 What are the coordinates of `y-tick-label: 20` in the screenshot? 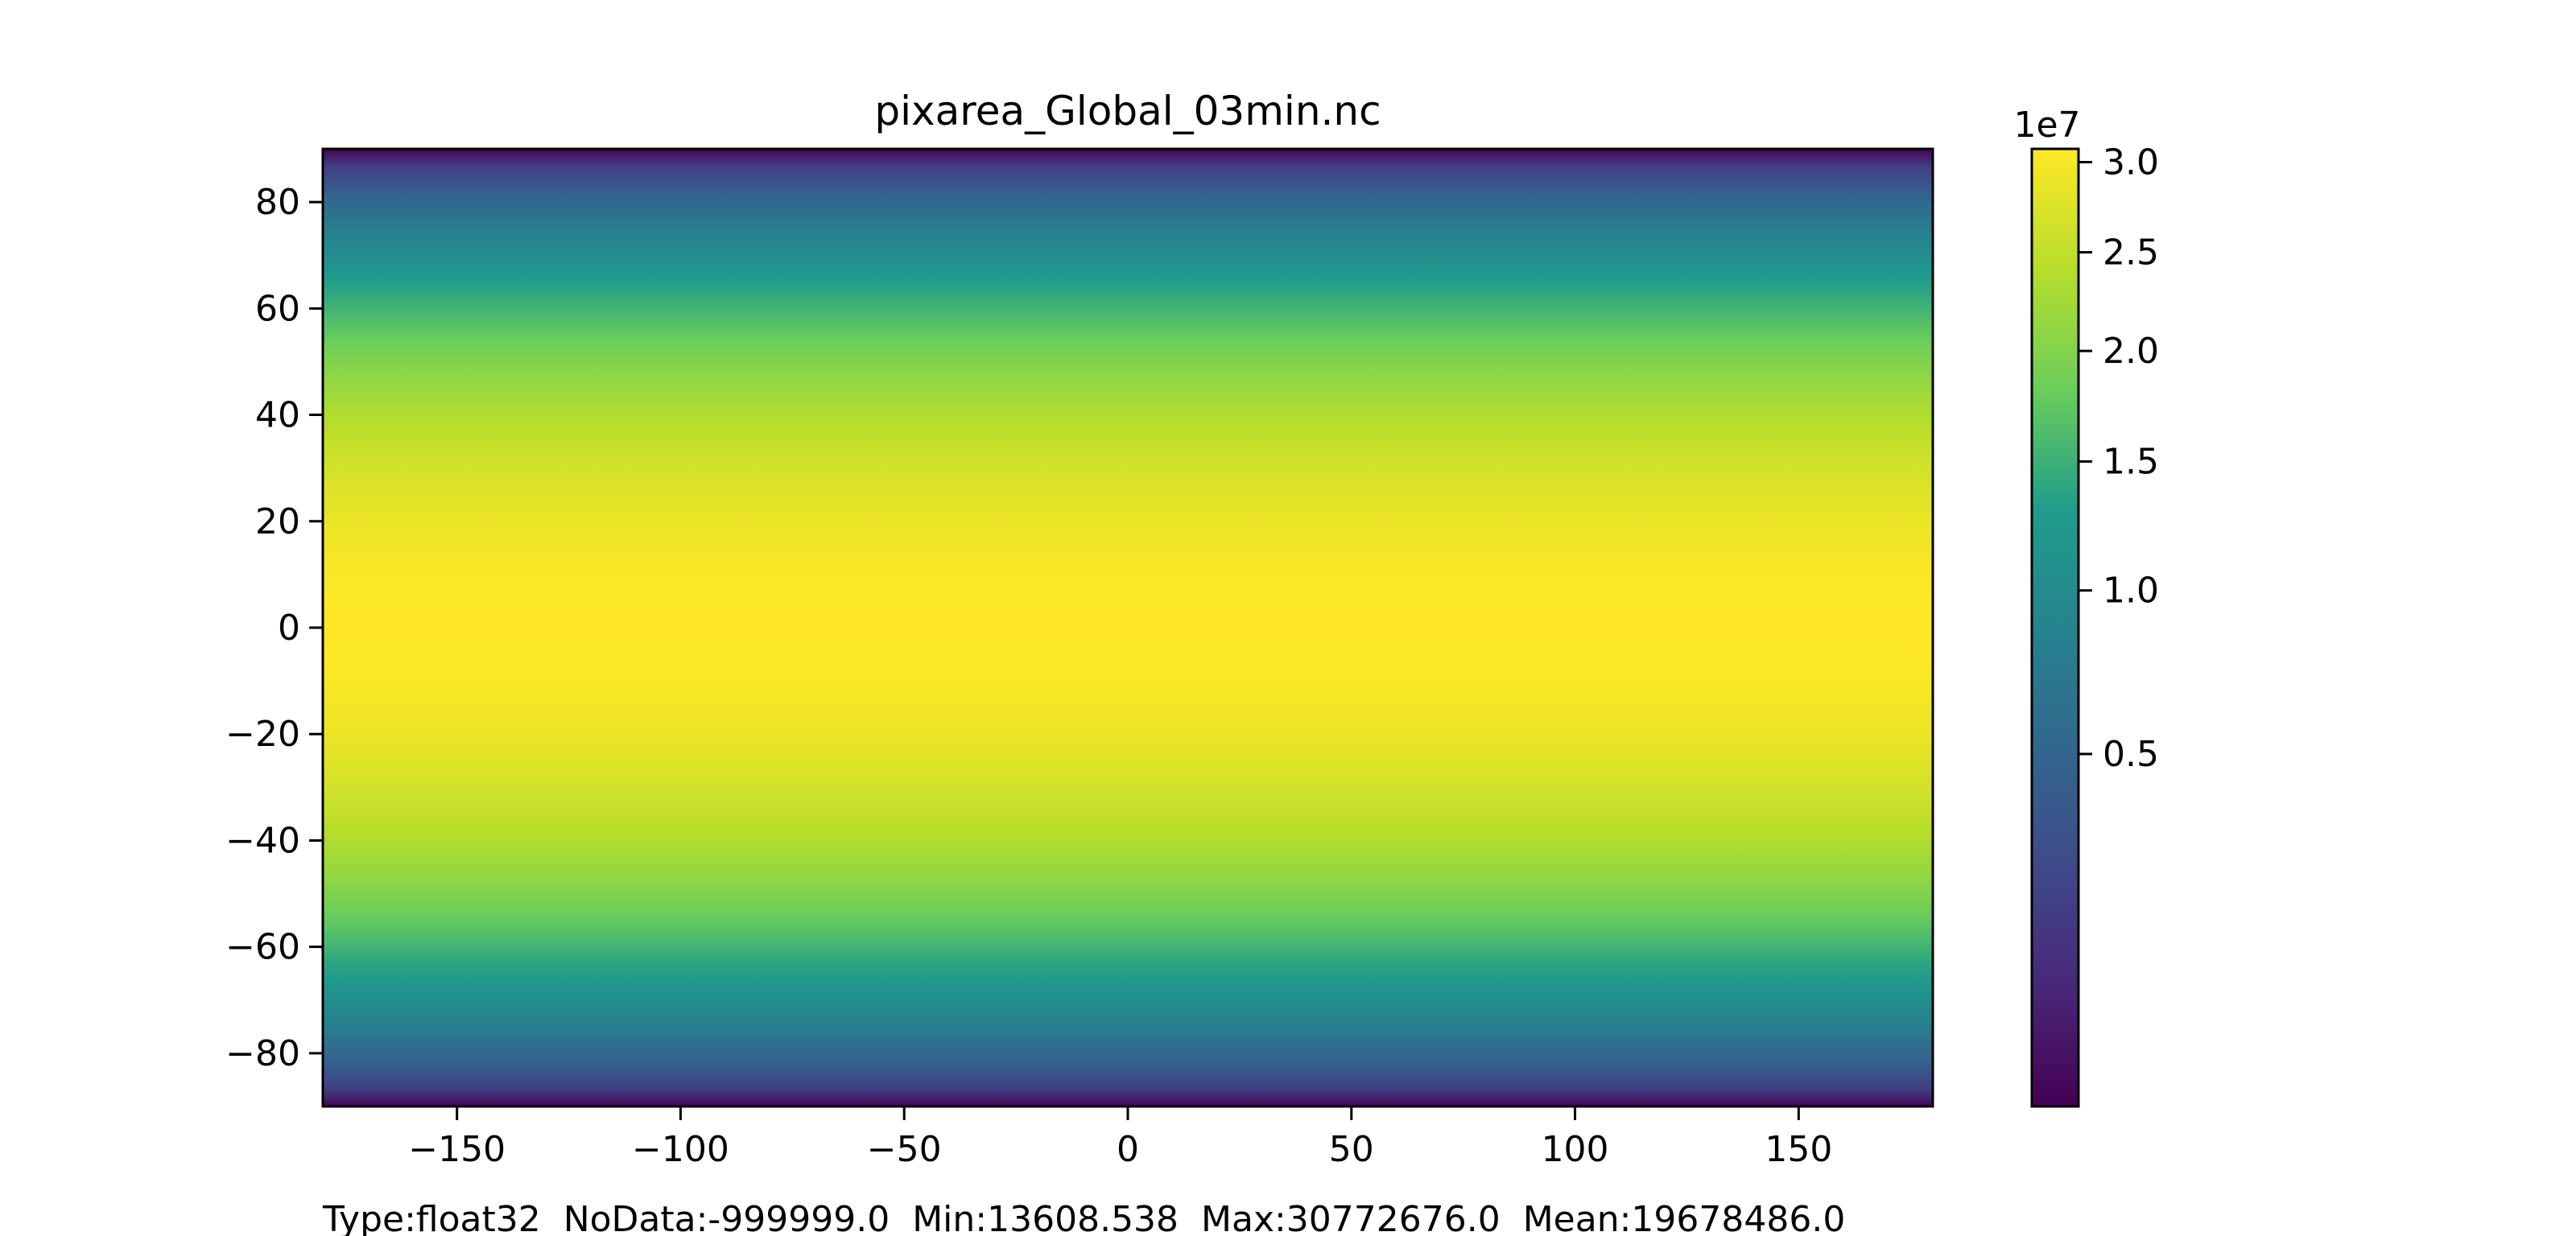 It's located at (277, 521).